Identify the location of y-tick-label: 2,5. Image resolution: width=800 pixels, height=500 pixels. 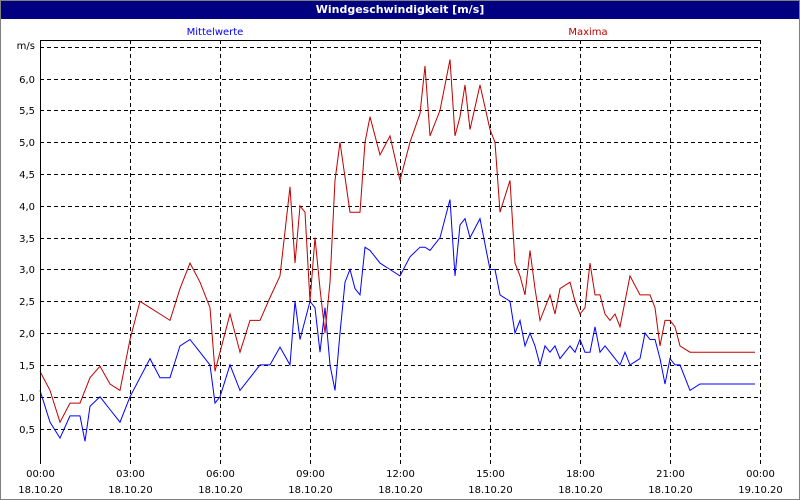
(27, 302).